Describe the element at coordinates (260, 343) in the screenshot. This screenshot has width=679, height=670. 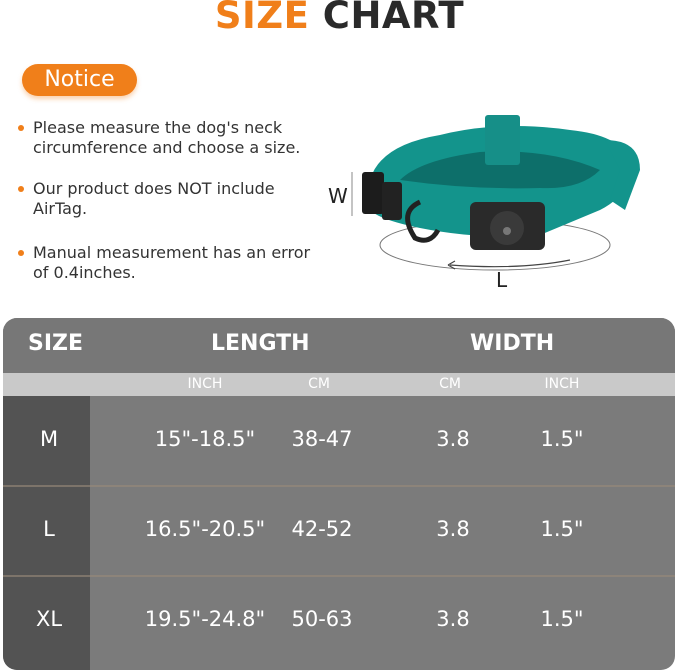
I see `header-length: LENGTH` at that location.